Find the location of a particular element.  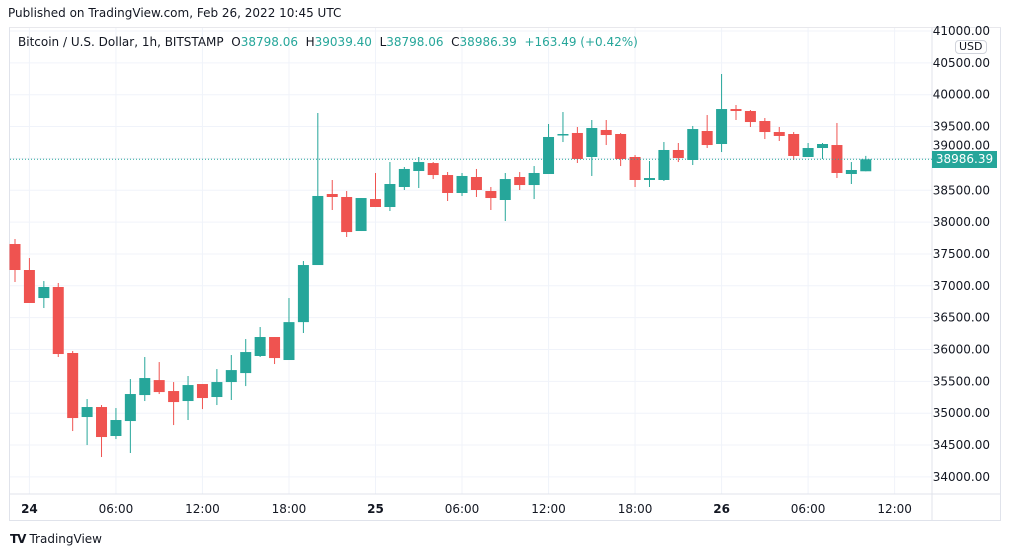

price-tick-label: 39000.00 is located at coordinates (961, 145).